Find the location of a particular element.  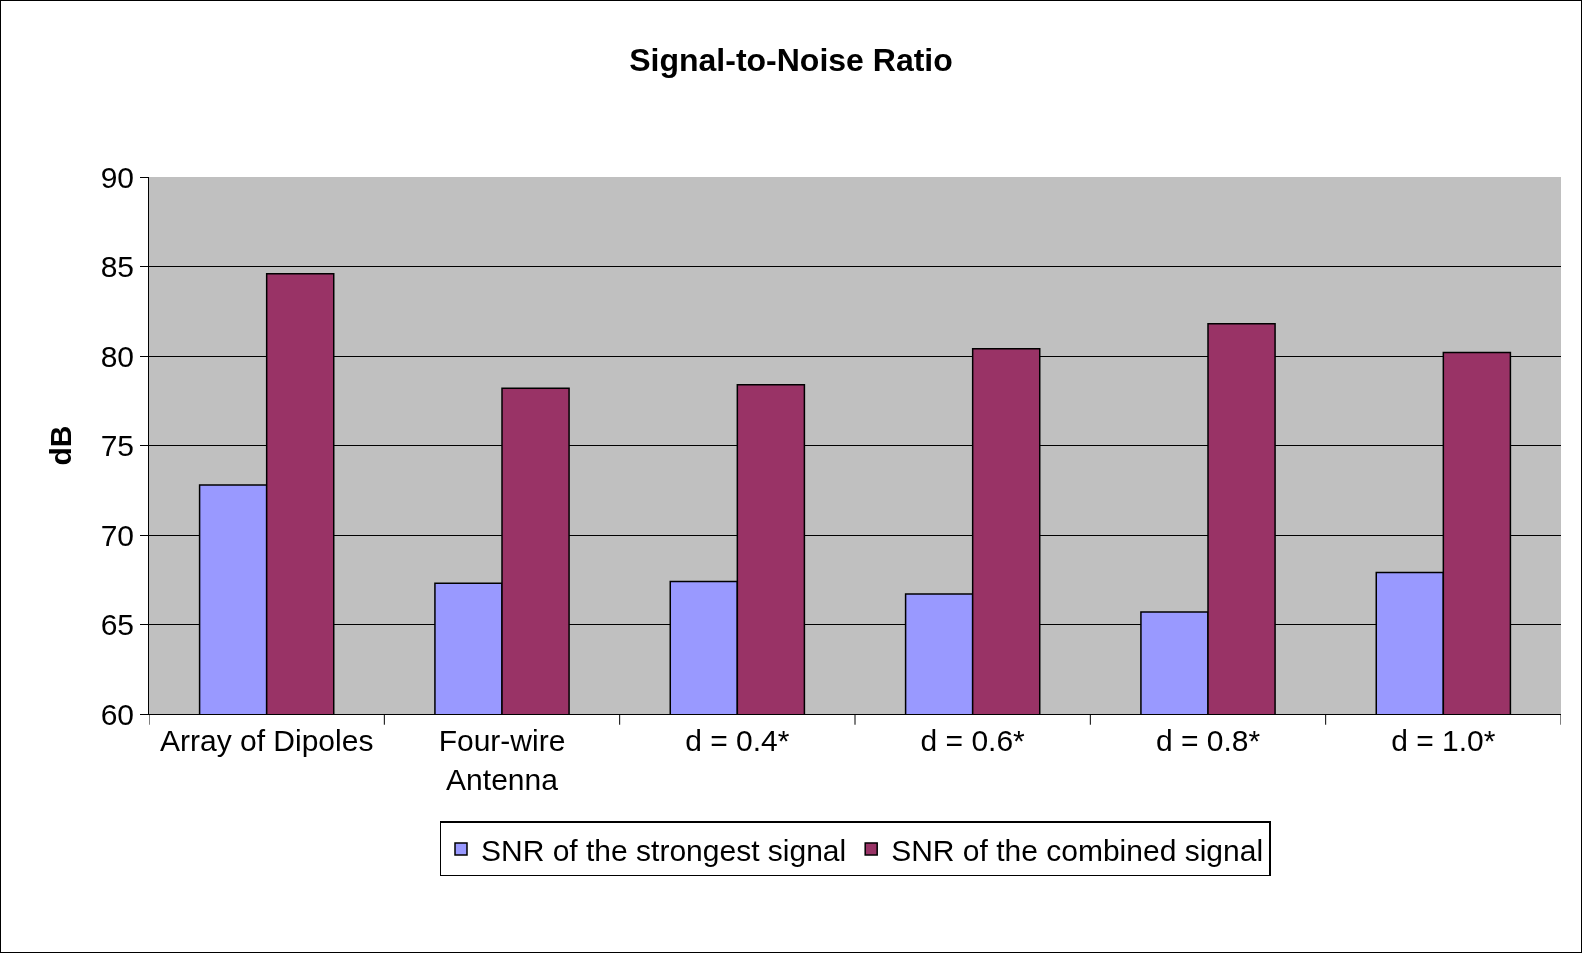

x-tick-label: d = 0.6* is located at coordinates (973, 740).